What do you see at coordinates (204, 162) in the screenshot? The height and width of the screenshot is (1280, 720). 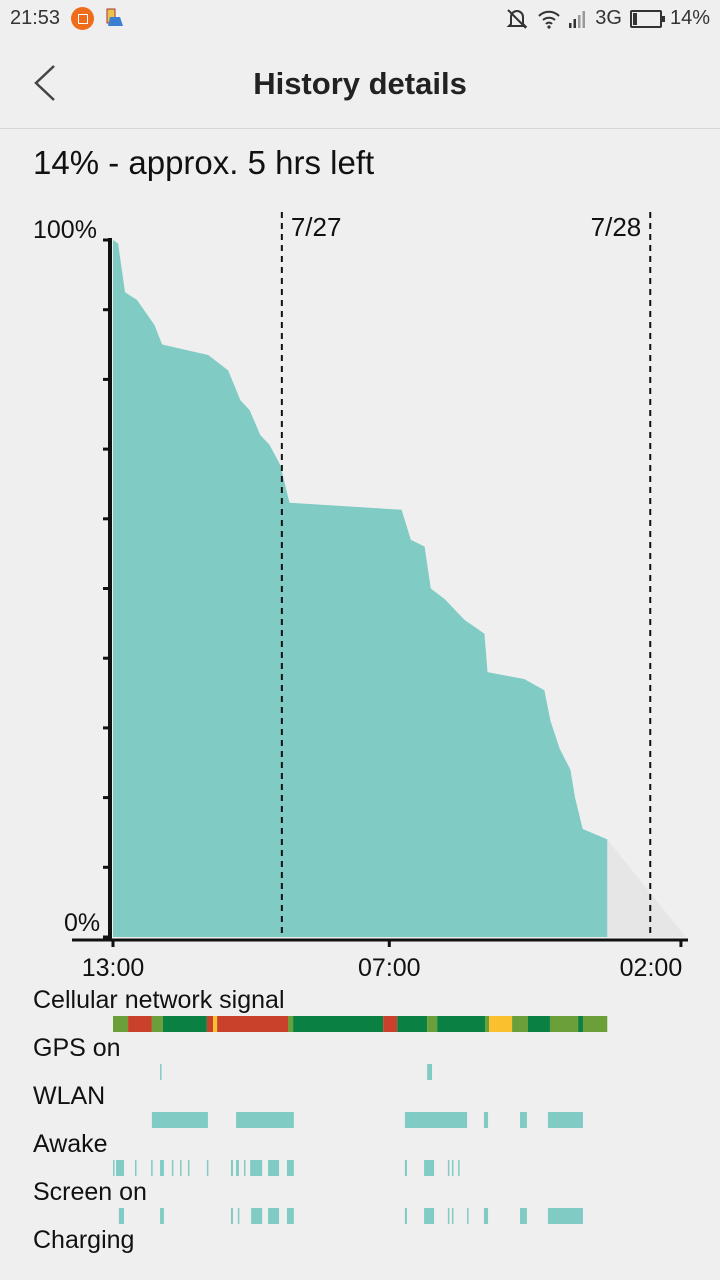 I see `battery-summary: 14% - approx. 5 hrs left` at bounding box center [204, 162].